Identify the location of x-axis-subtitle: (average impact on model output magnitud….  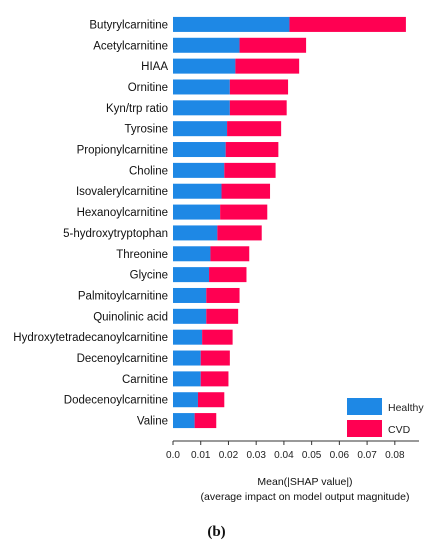
(305, 497).